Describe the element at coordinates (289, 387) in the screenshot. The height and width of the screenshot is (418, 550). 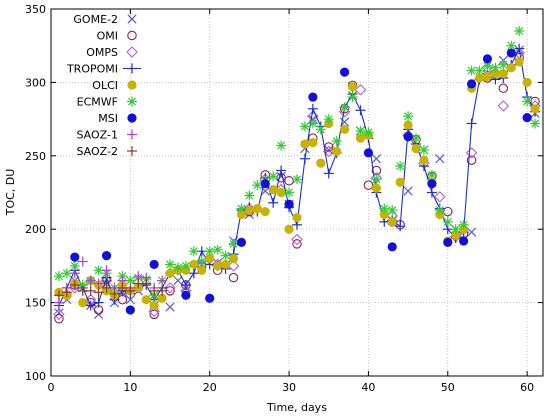
I see `x-tick-label: 30` at that location.